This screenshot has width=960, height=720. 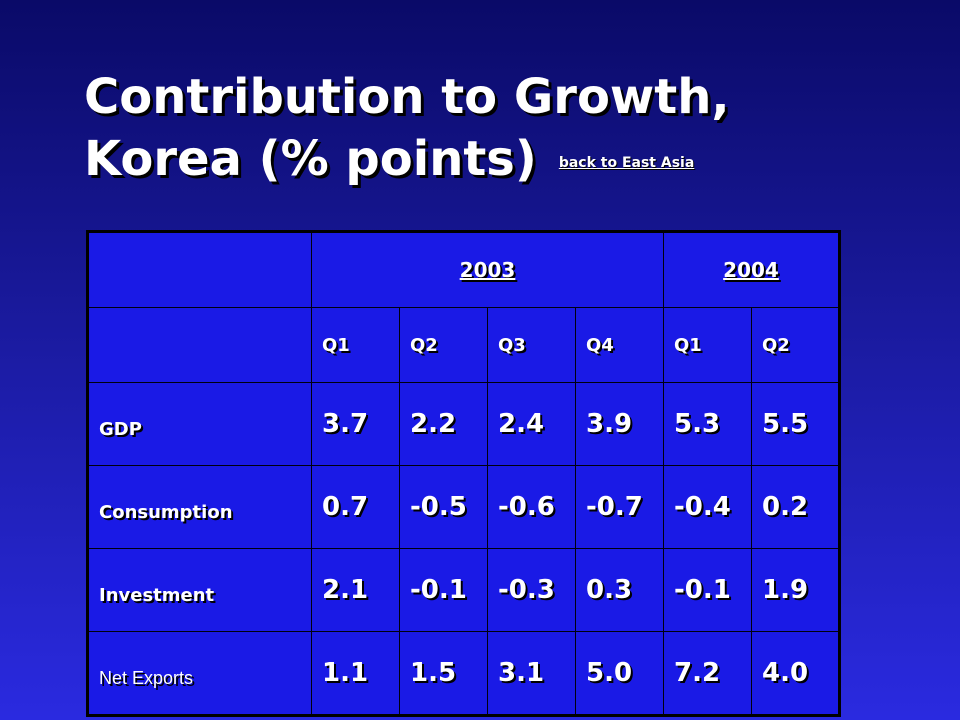 I want to click on year-header-row: 2003 2004, so click(x=463, y=269).